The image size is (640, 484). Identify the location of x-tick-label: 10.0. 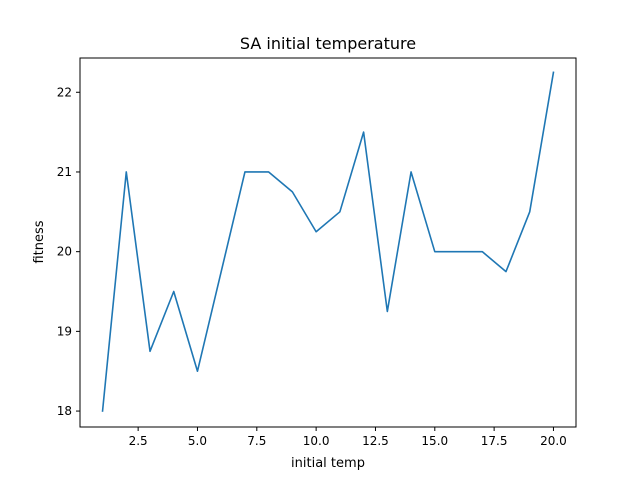
(316, 441).